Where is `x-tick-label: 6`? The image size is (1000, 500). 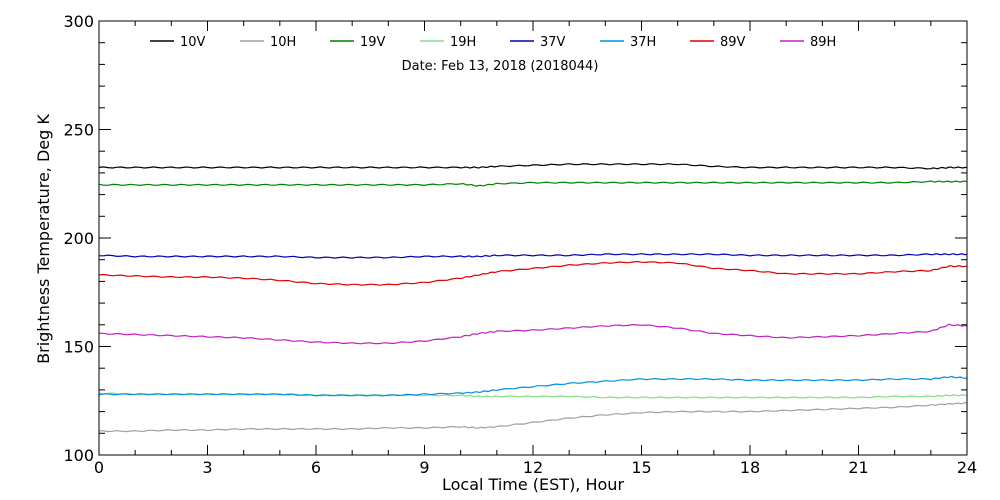
x-tick-label: 6 is located at coordinates (316, 467).